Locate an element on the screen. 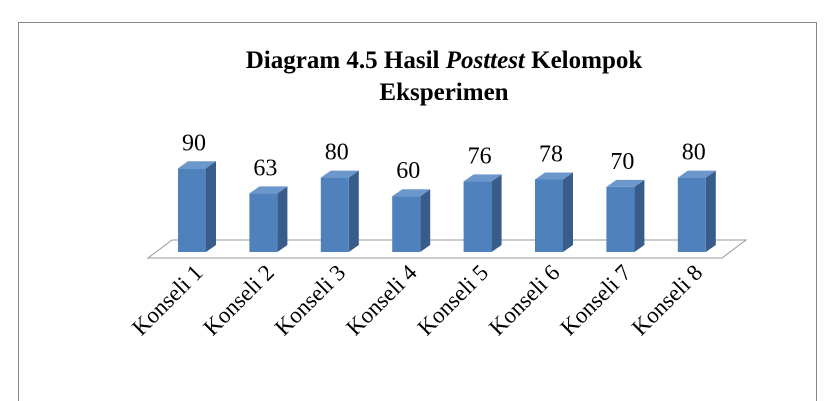 Image resolution: width=835 pixels, height=401 pixels. floor is located at coordinates (447, 249).